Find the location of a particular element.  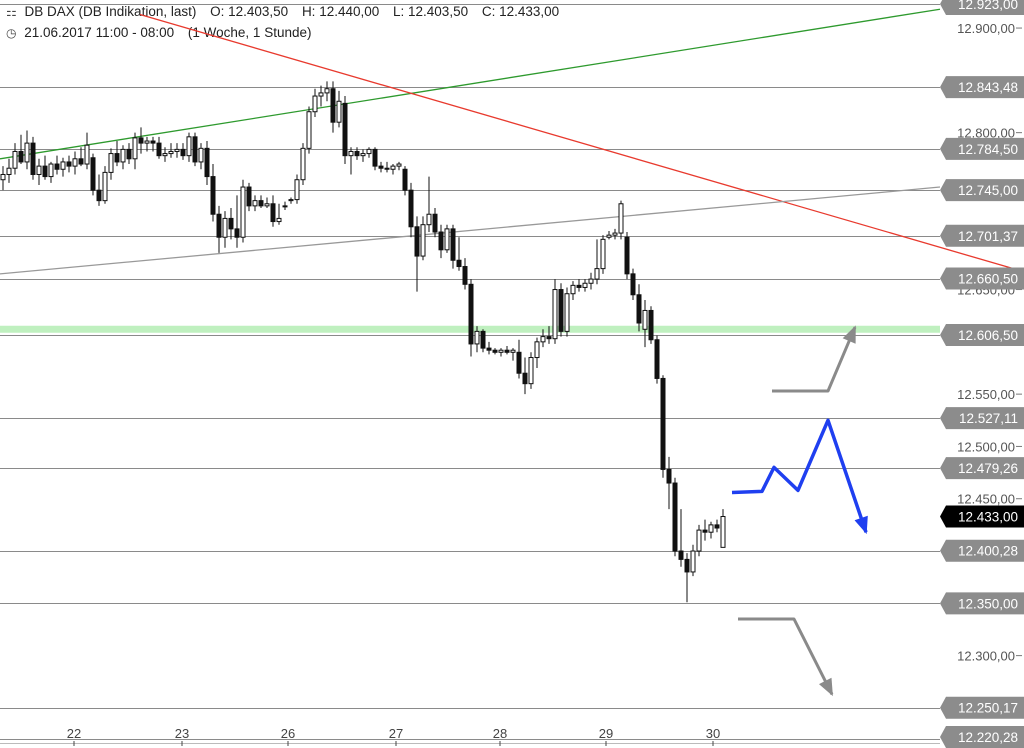

level-tag-text: 12.527,11 is located at coordinates (988, 418).